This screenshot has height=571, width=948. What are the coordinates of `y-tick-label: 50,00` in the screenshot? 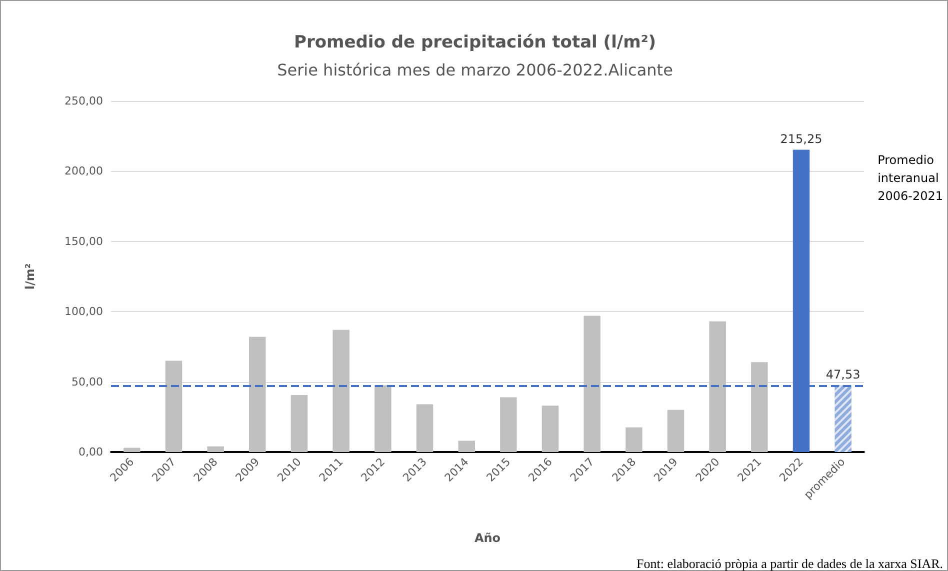 It's located at (87, 381).